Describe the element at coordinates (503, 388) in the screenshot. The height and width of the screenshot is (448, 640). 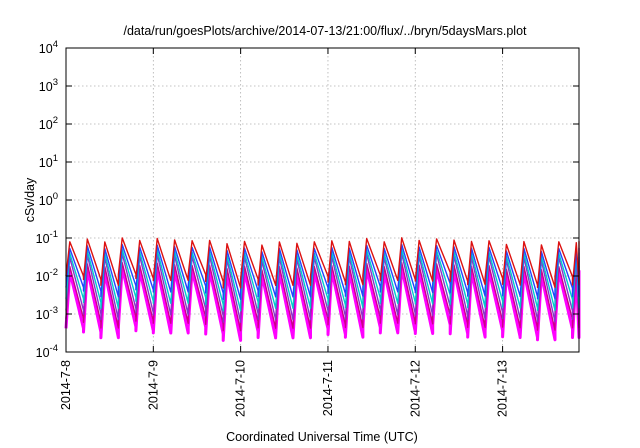
I see `x-tick-label: 2014-7-13` at that location.